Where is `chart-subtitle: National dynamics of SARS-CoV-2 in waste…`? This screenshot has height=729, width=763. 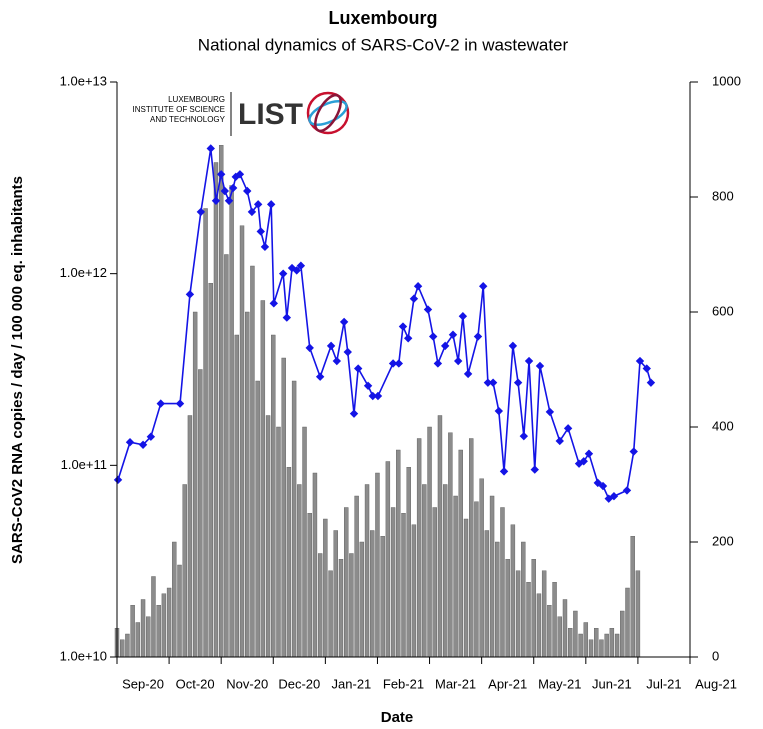 chart-subtitle: National dynamics of SARS-CoV-2 in waste… is located at coordinates (383, 44).